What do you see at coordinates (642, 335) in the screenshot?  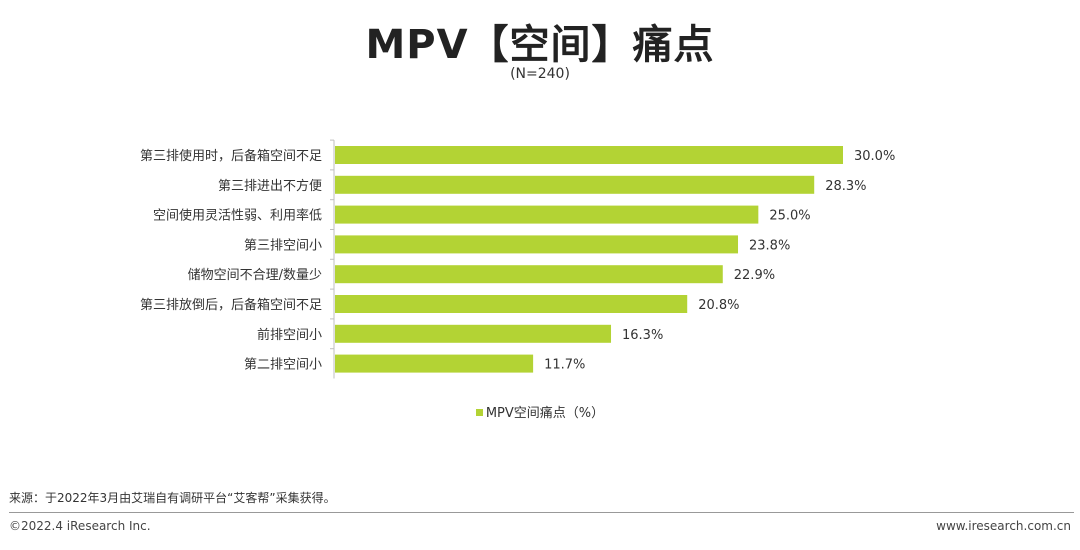 I see `data-label: 16.3%` at bounding box center [642, 335].